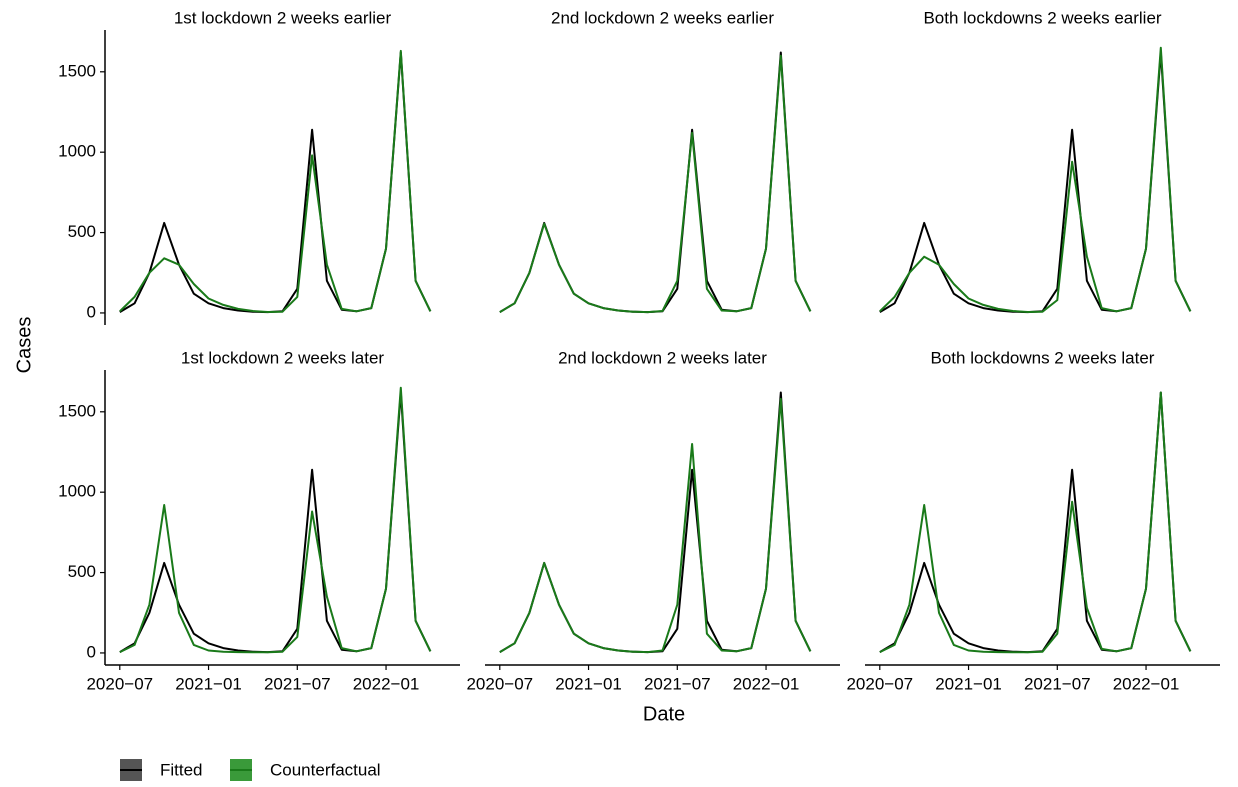 This screenshot has height=787, width=1238. I want to click on panel-title: Both lockdowns 2 weeks earlier, so click(1042, 17).